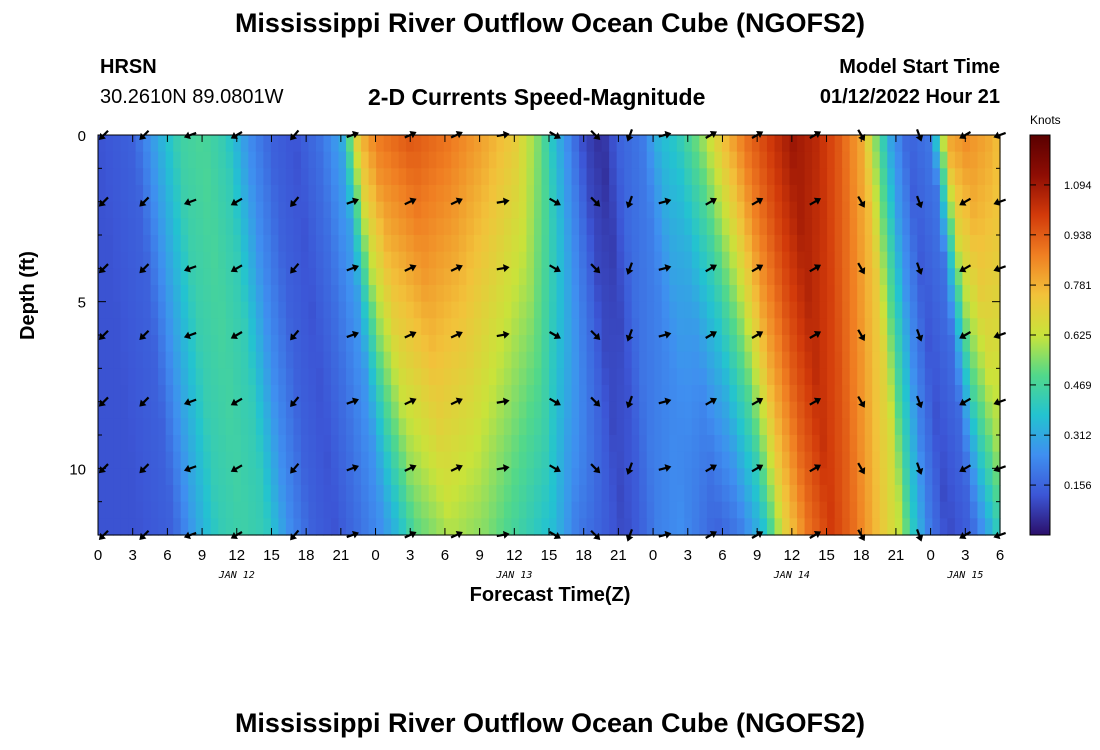 This screenshot has width=1100, height=750. What do you see at coordinates (549, 555) in the screenshot?
I see `x-tick-label: 15` at bounding box center [549, 555].